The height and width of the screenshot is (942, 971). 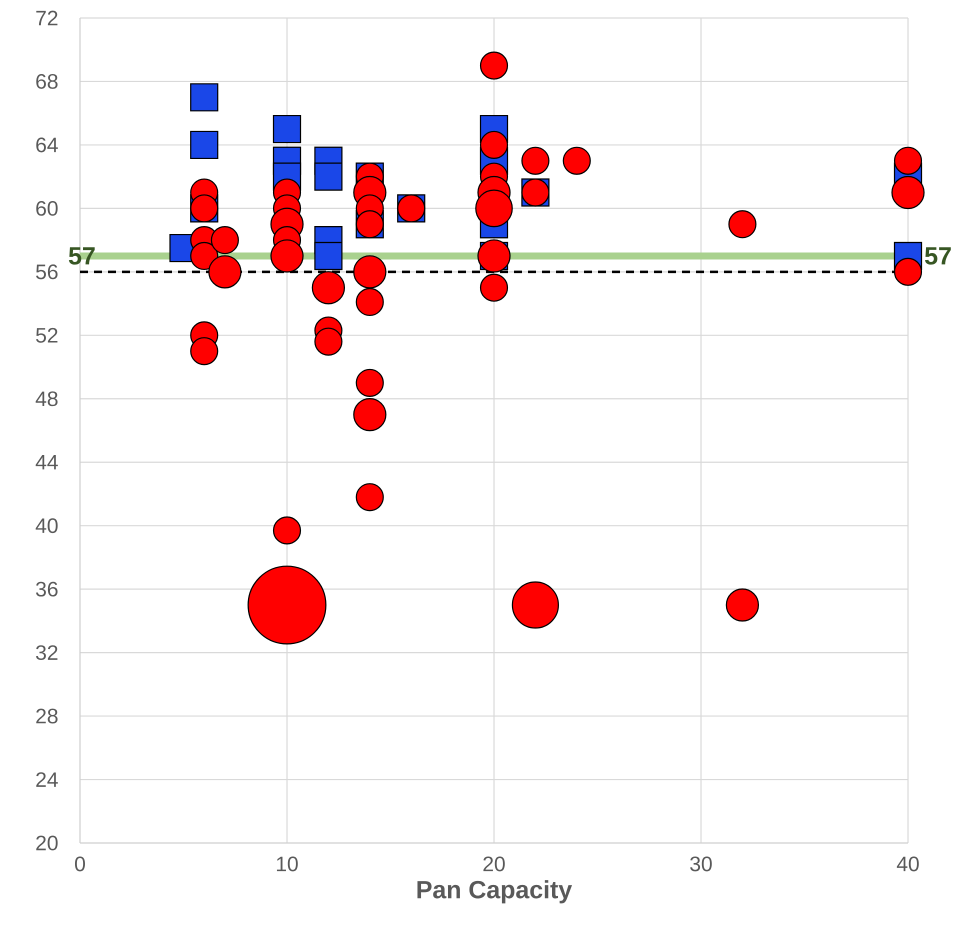 What do you see at coordinates (47, 335) in the screenshot?
I see `y-tick-label: 52` at bounding box center [47, 335].